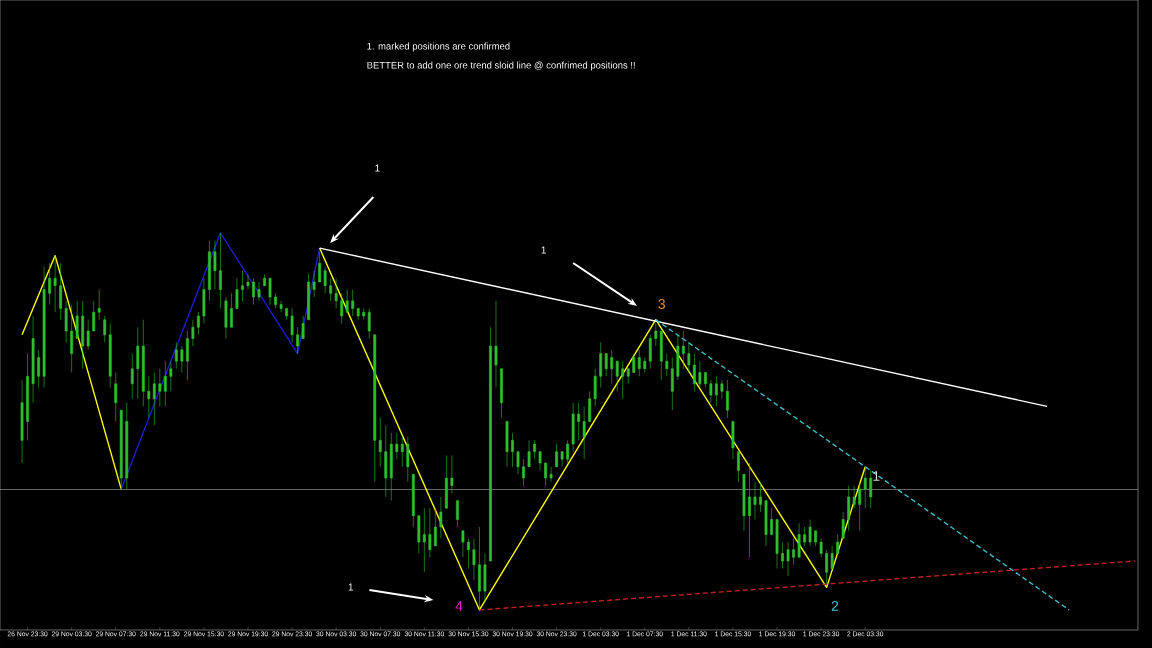 Image resolution: width=1152 pixels, height=648 pixels. I want to click on annotation: 2, so click(835, 606).